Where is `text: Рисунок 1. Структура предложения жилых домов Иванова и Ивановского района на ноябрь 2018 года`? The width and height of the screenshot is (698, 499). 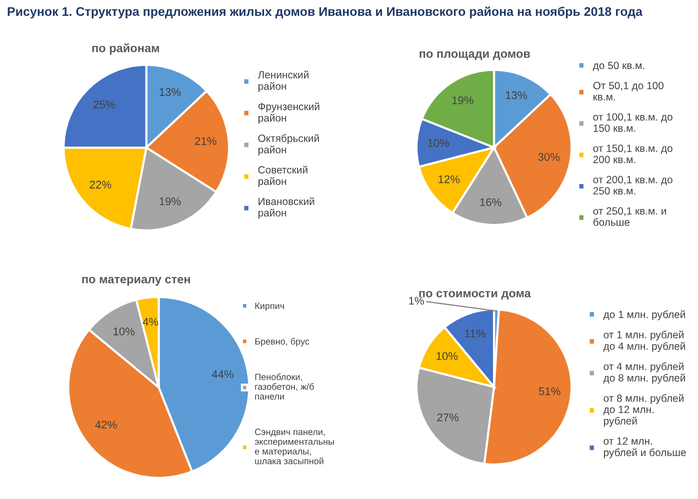
text: Рисунок 1. Структура предложения жилых домов Иванова и Ивановского района на ноябрь 2018 года is located at coordinates (325, 12).